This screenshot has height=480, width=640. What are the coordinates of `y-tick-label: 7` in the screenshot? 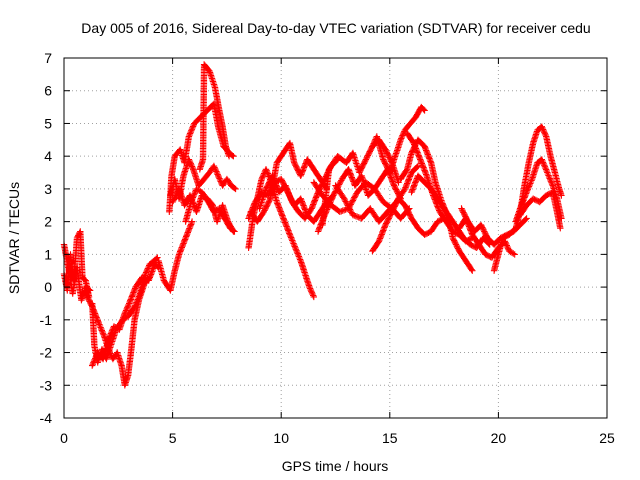 It's located at (48, 58).